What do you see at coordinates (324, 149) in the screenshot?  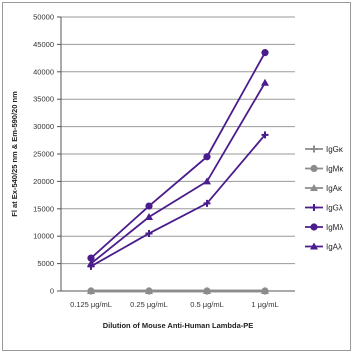 I see `legend-item: IgGκ` at bounding box center [324, 149].